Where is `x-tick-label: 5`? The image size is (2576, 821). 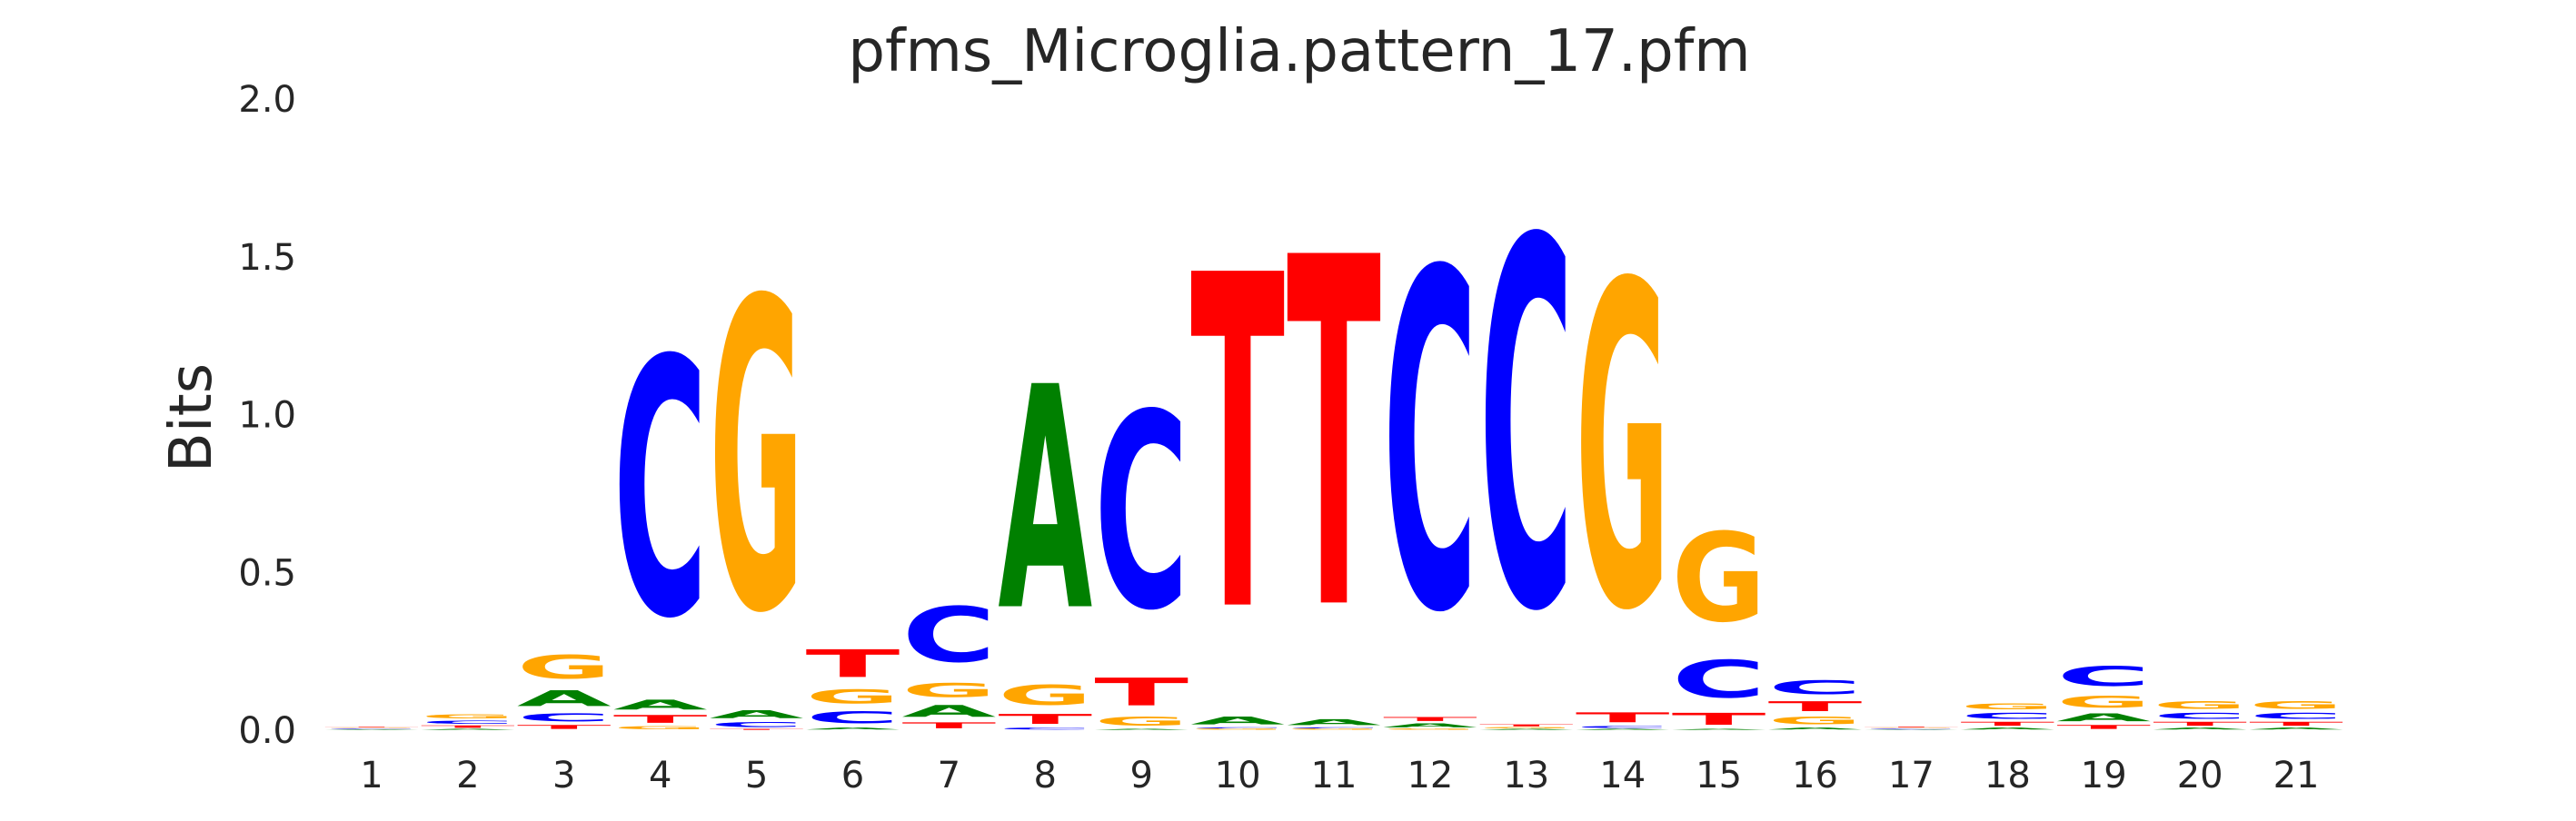
x-tick-label: 5 is located at coordinates (756, 775).